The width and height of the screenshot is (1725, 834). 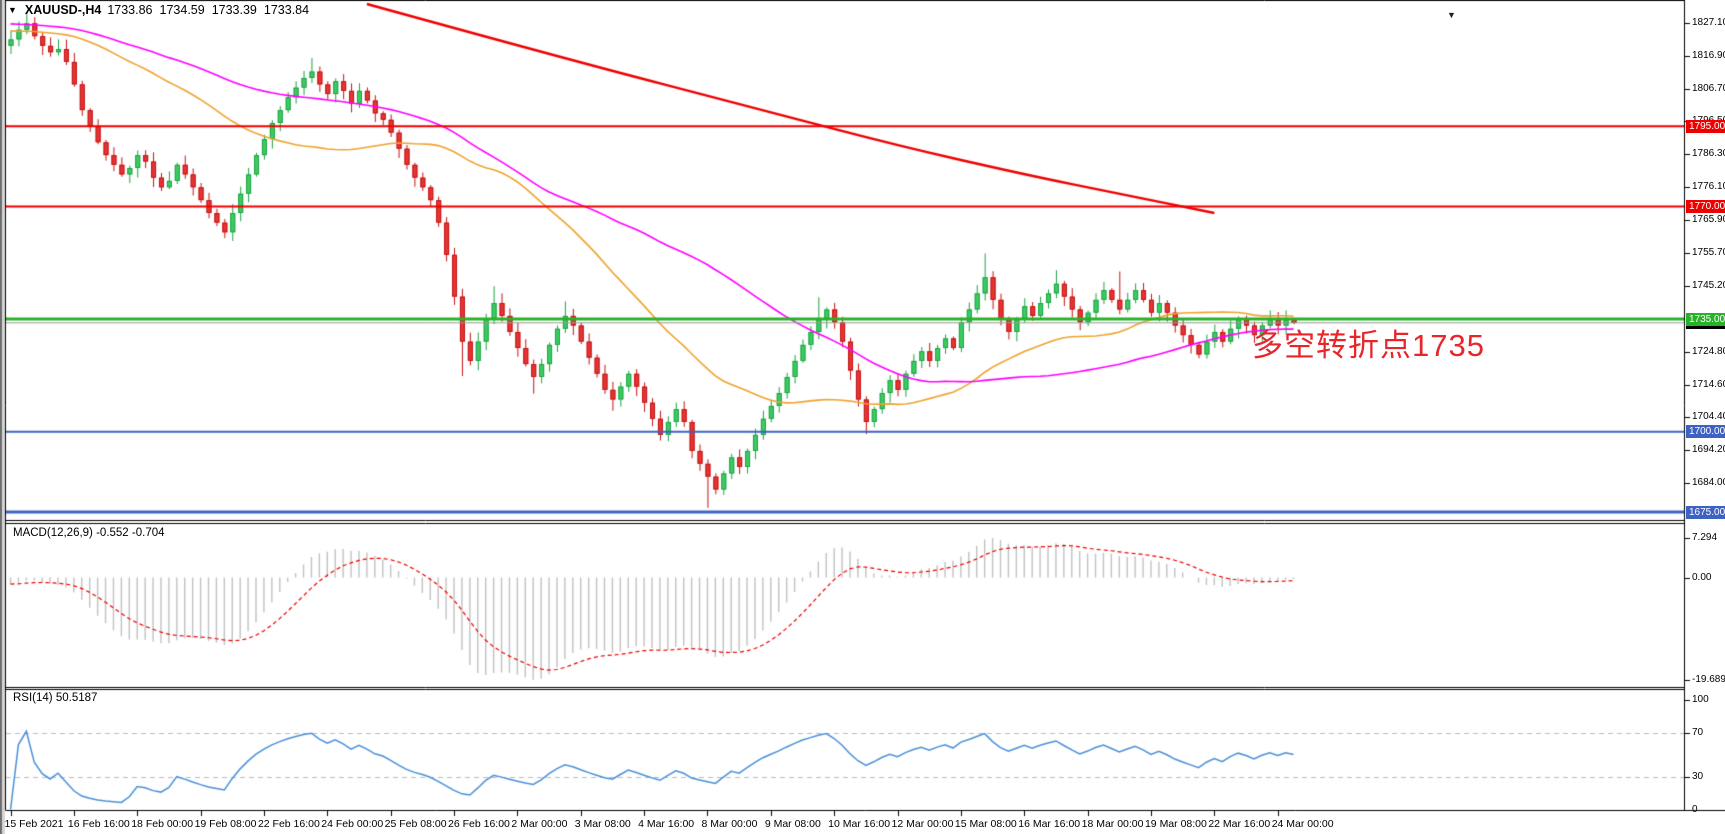 I want to click on price-tick-label: 1806.70, so click(x=1708, y=88).